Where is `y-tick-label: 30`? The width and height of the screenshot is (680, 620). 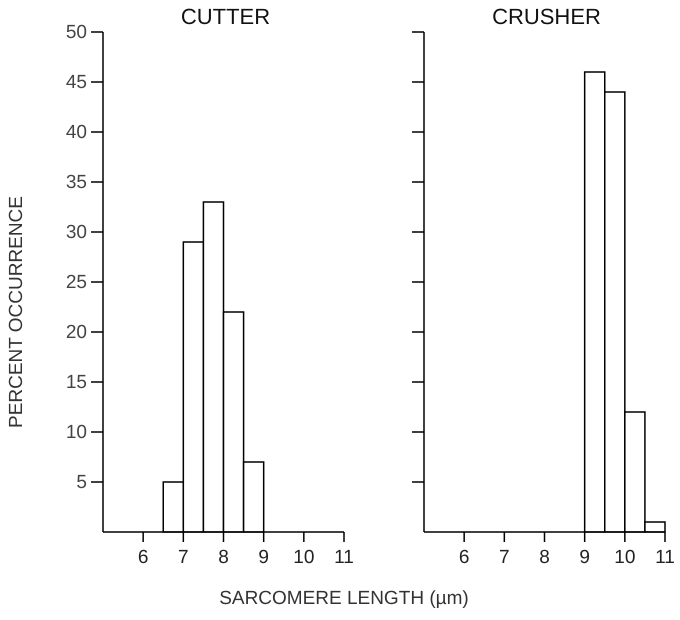
y-tick-label: 30 is located at coordinates (76, 232).